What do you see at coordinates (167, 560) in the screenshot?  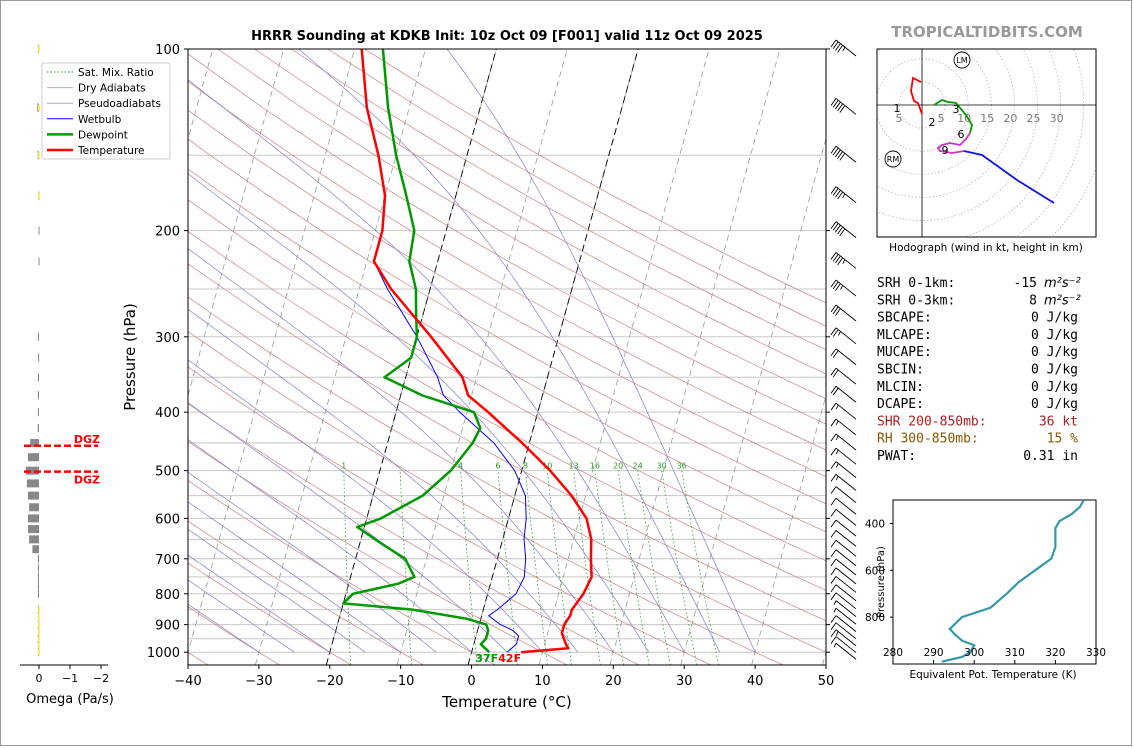 I see `y-tick-label: 700` at bounding box center [167, 560].